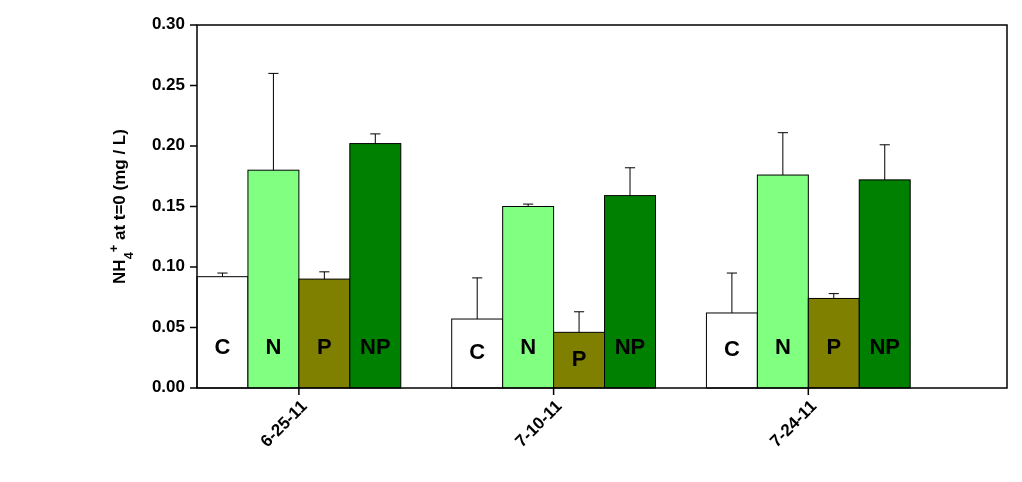  I want to click on y-tick-label: 0.15, so click(168, 205).